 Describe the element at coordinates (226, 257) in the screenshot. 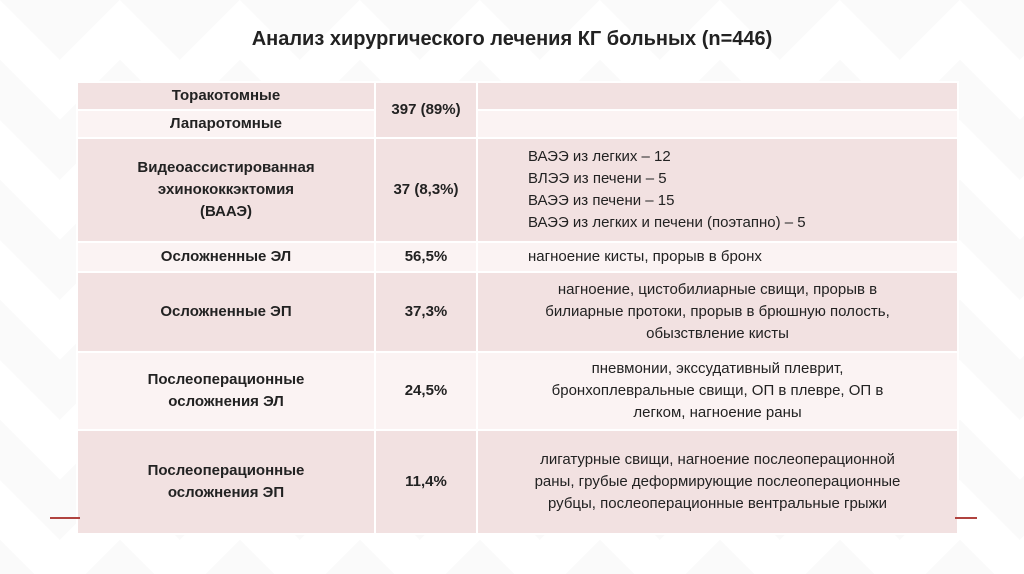

I see `row-label: Осложненные ЭЛ` at that location.